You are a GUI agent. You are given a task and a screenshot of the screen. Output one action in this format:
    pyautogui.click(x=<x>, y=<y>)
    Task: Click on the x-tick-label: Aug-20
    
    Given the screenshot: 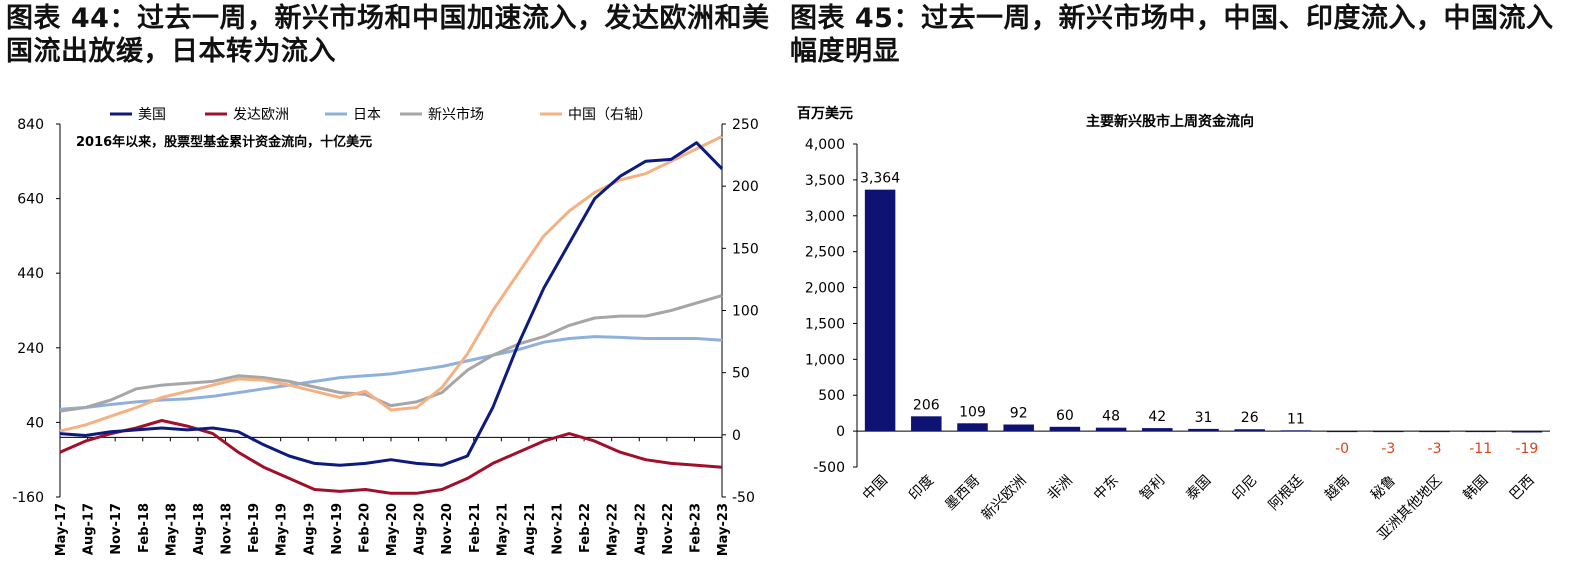 What is the action you would take?
    pyautogui.click(x=420, y=529)
    